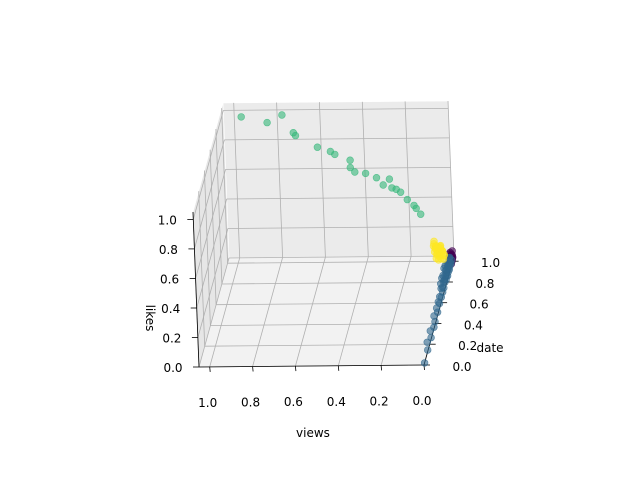  Describe the element at coordinates (484, 284) in the screenshot. I see `y-tick-label: 0.8` at that location.